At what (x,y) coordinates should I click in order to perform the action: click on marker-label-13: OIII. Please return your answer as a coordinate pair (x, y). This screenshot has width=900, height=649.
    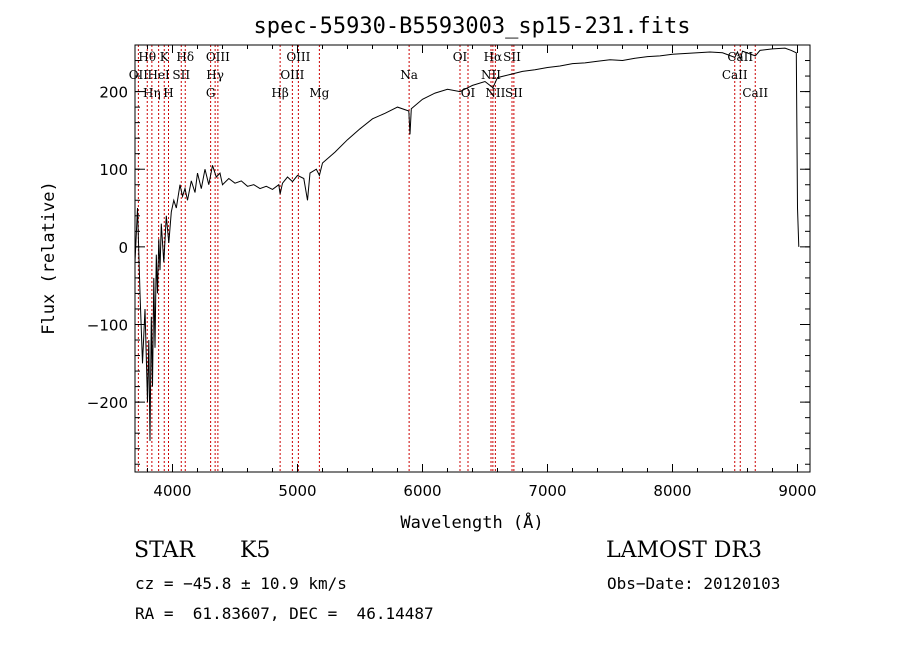
    Looking at the image, I should click on (292, 75).